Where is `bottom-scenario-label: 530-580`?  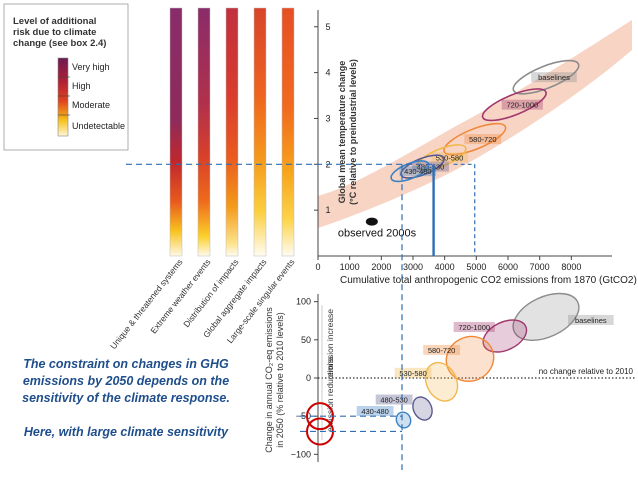
bottom-scenario-label: 530-580 is located at coordinates (413, 373).